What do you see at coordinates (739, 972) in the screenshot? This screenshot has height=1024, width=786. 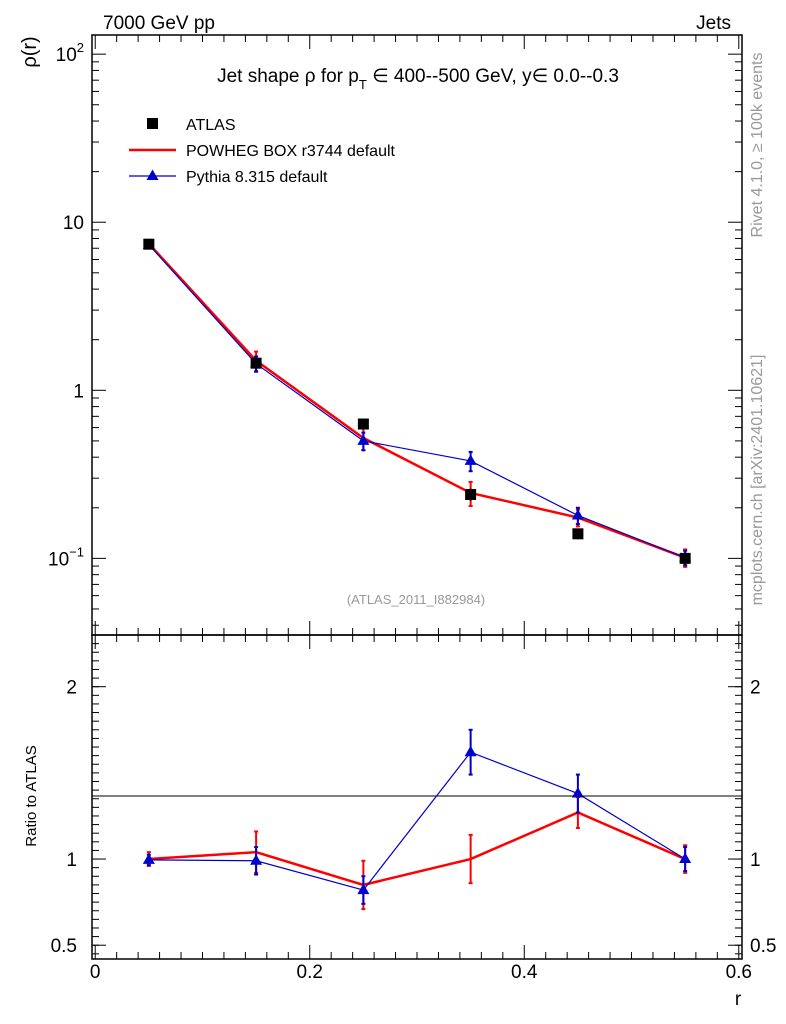 I see `x-tick-label: 0.6` at bounding box center [739, 972].